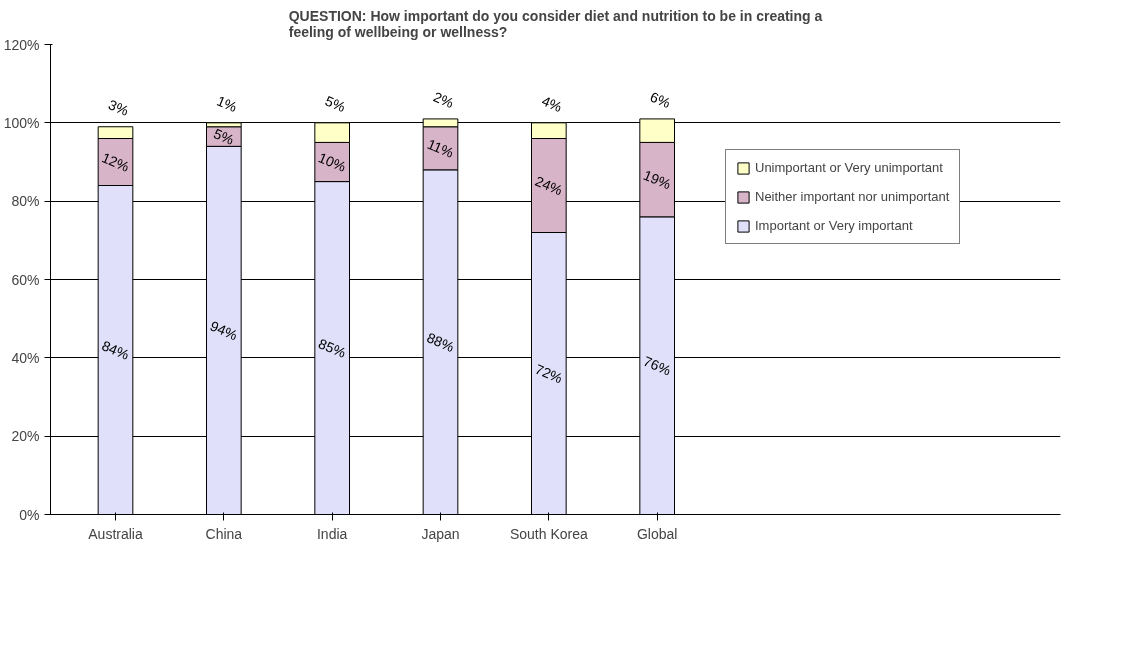  I want to click on y-tick-label: 20%, so click(25, 436).